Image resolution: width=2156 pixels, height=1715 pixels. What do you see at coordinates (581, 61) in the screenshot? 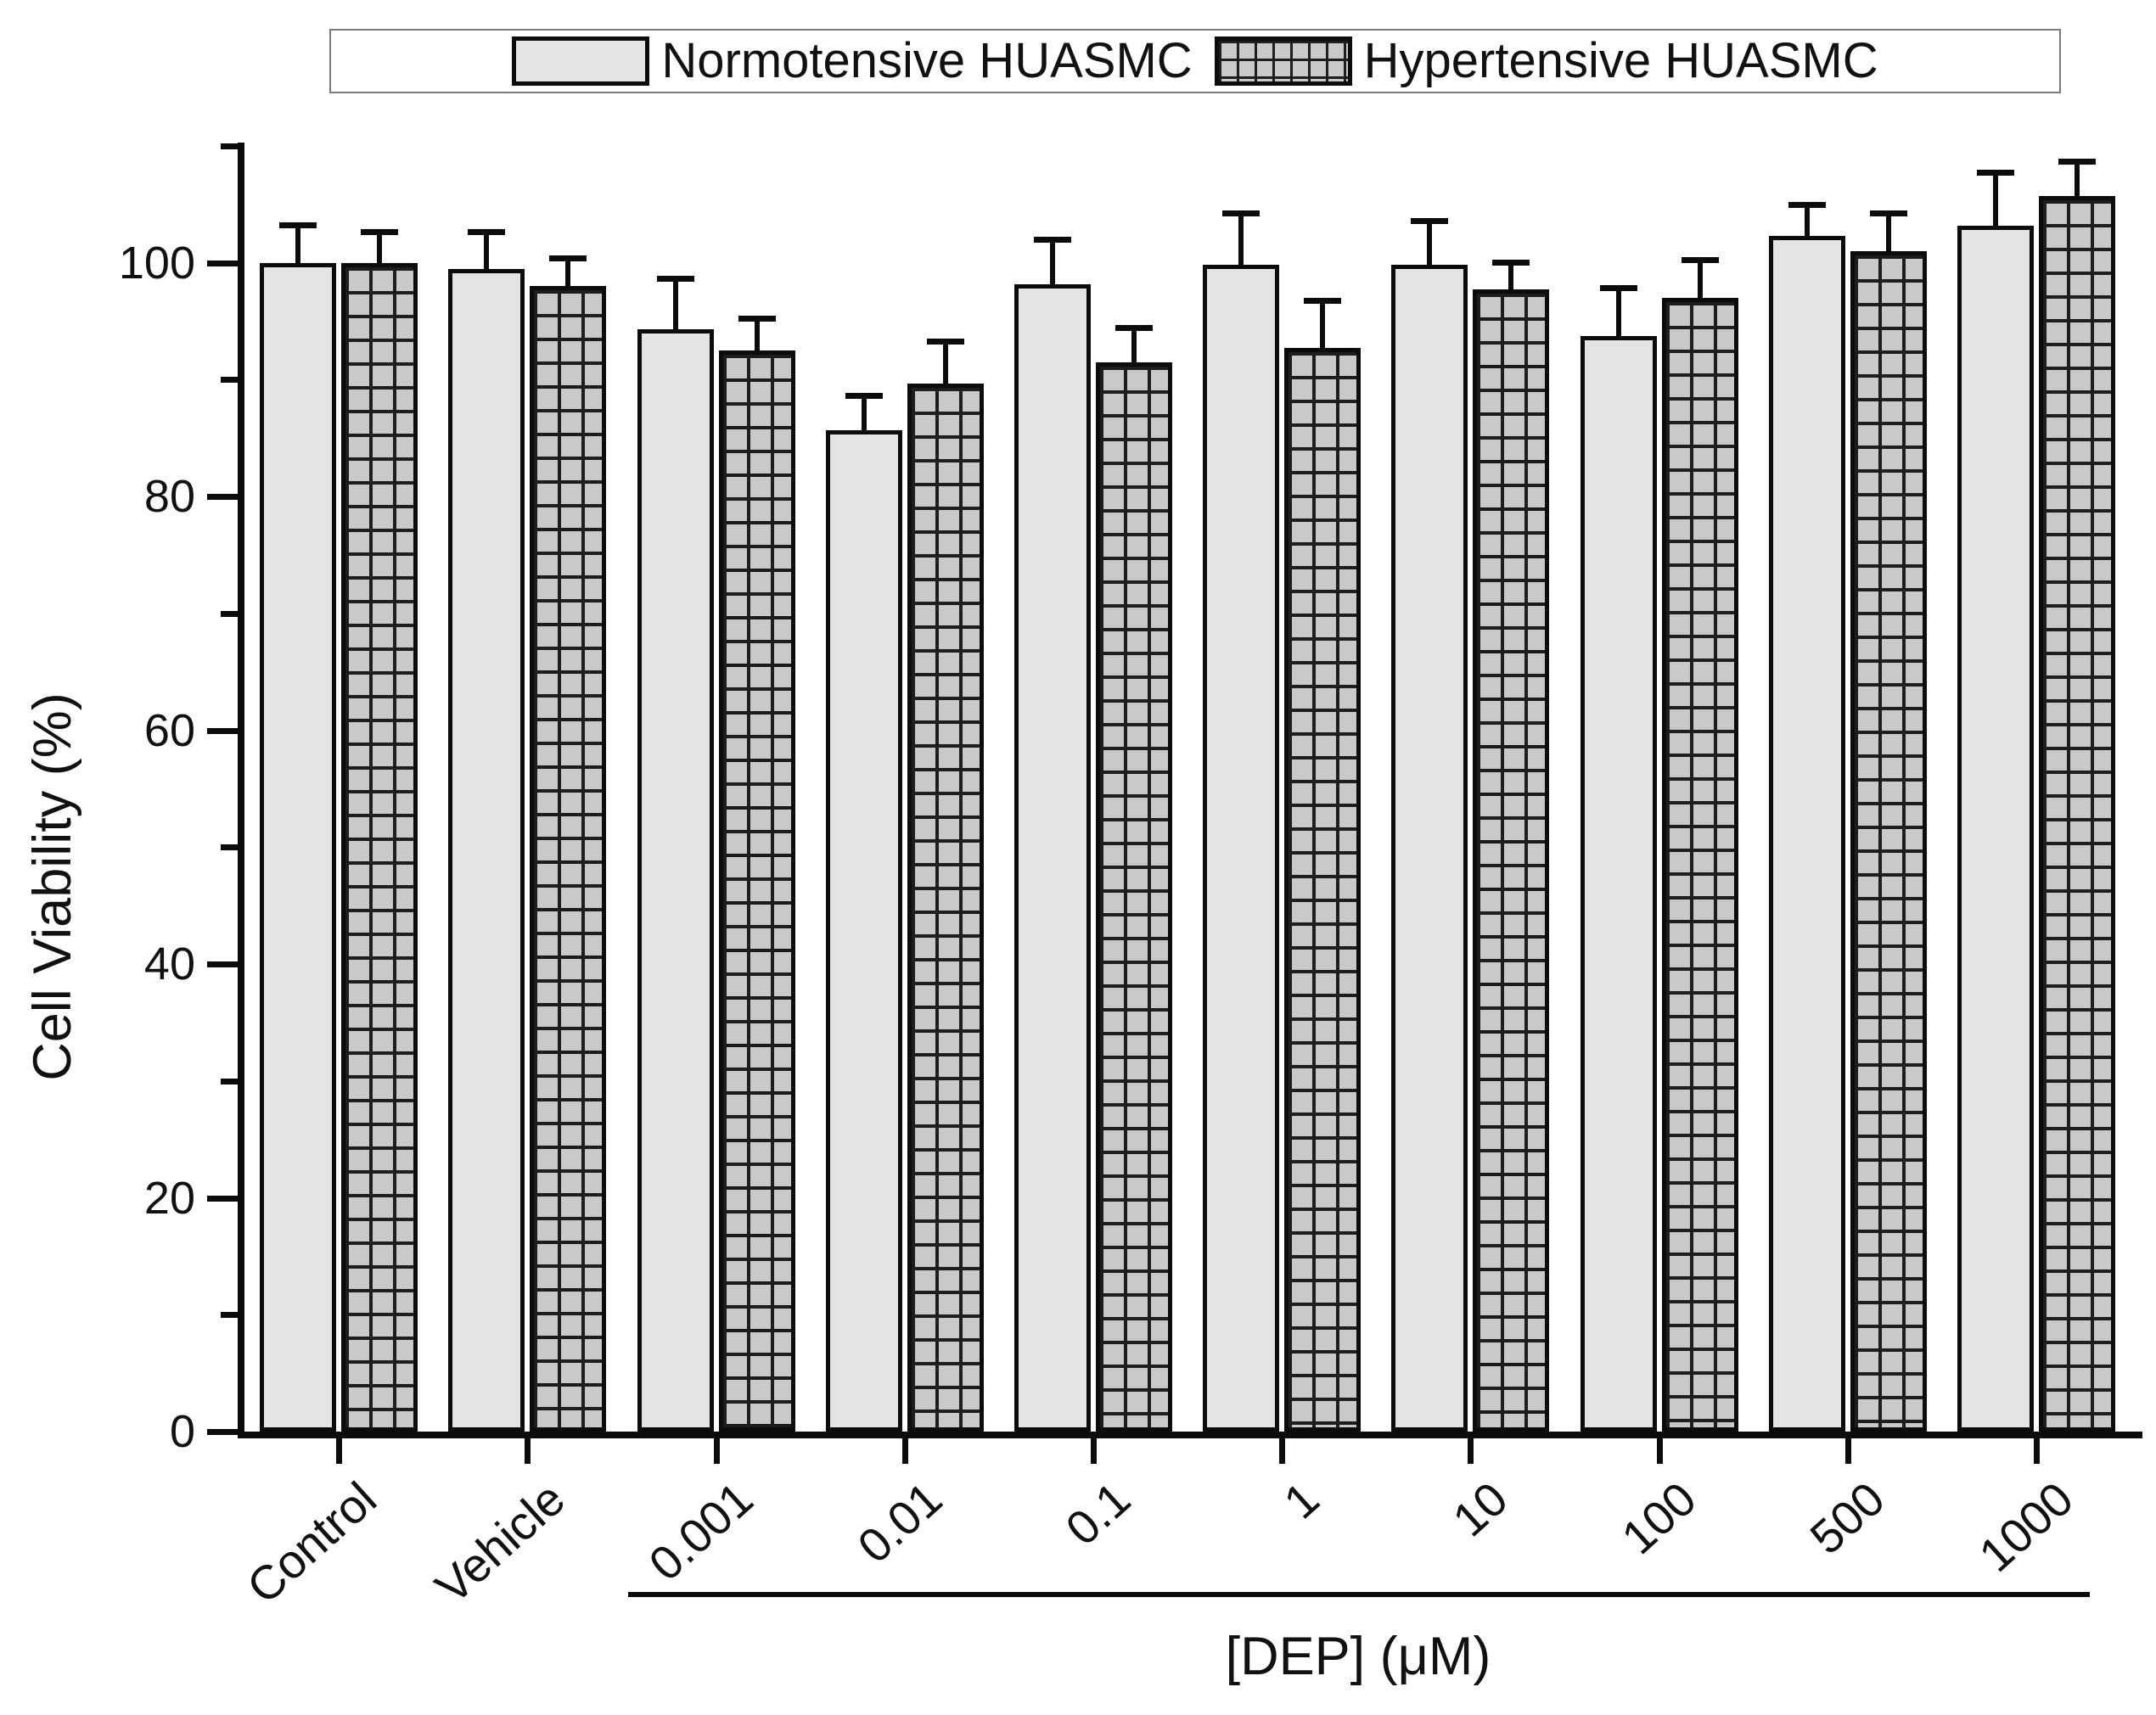
I see `normotensive-swatch-icon` at bounding box center [581, 61].